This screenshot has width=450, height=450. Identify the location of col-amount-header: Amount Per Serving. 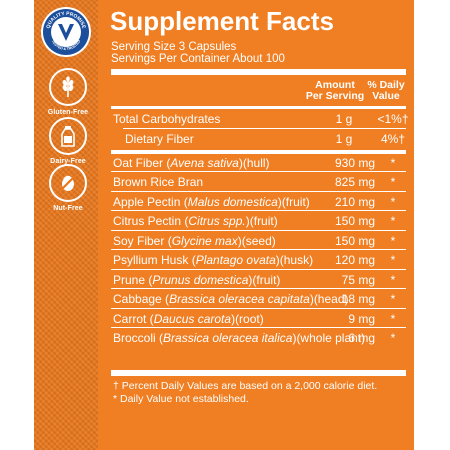
(335, 91).